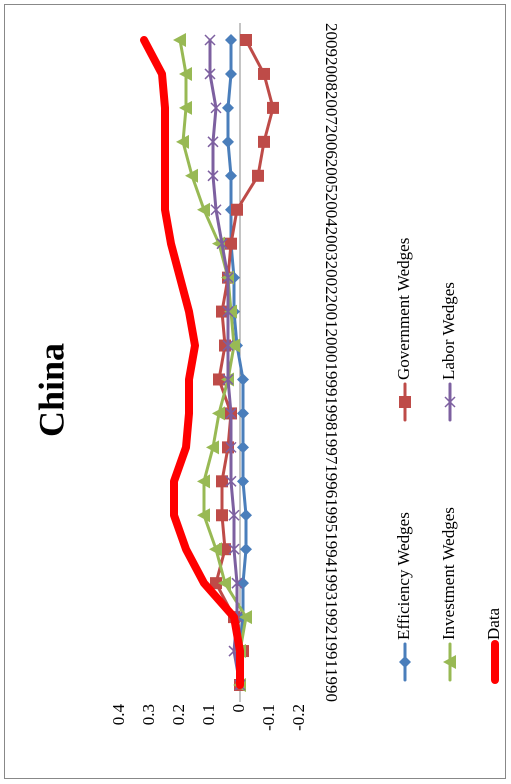 This screenshot has height=784, width=511. What do you see at coordinates (148, 714) in the screenshot?
I see `y-tick-label: 0.3` at bounding box center [148, 714].